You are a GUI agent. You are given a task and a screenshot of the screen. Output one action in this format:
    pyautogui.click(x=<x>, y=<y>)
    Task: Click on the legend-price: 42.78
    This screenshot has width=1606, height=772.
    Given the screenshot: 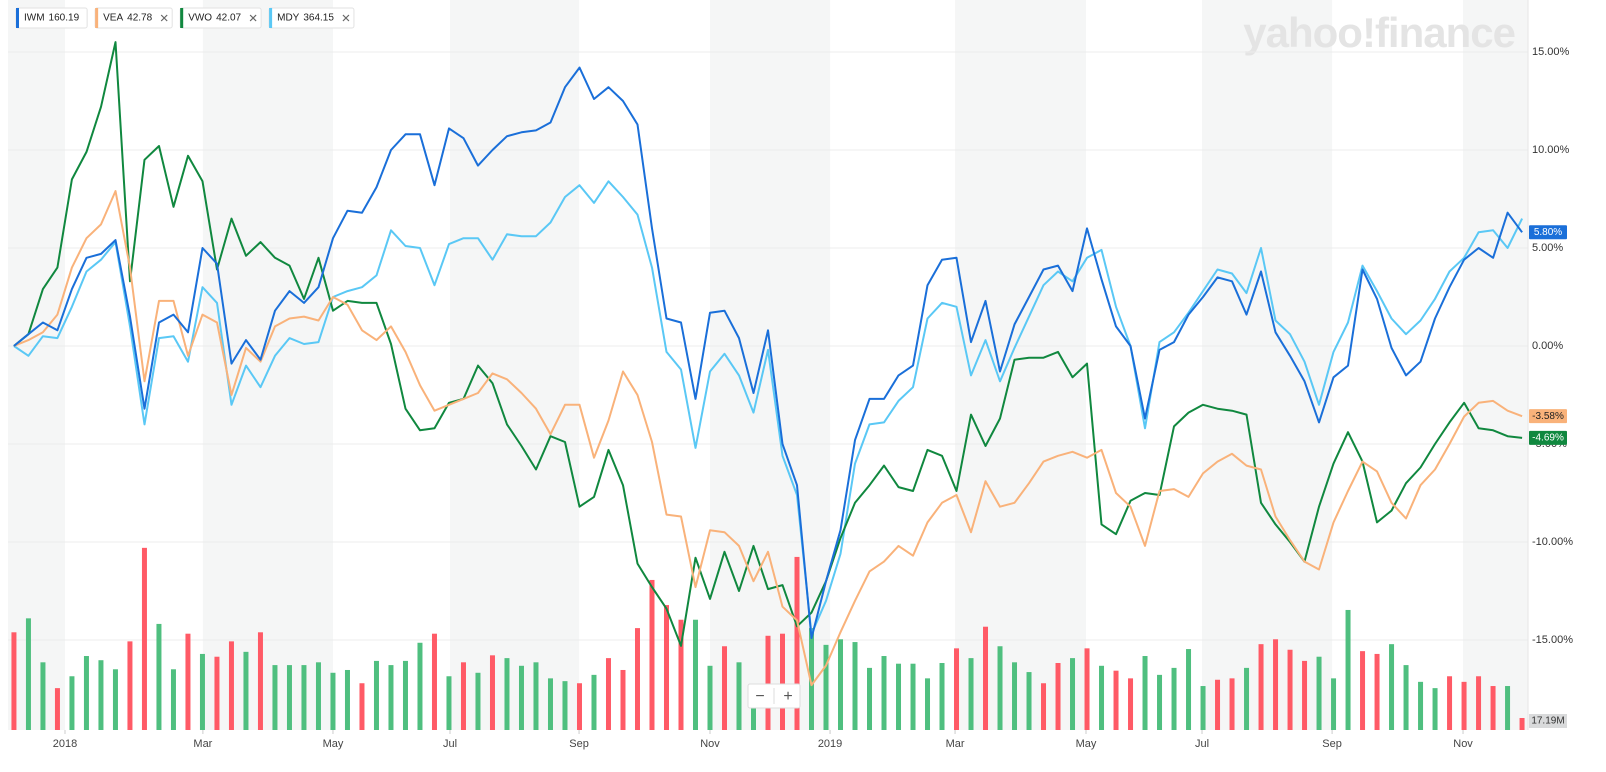 What is the action you would take?
    pyautogui.click(x=139, y=18)
    